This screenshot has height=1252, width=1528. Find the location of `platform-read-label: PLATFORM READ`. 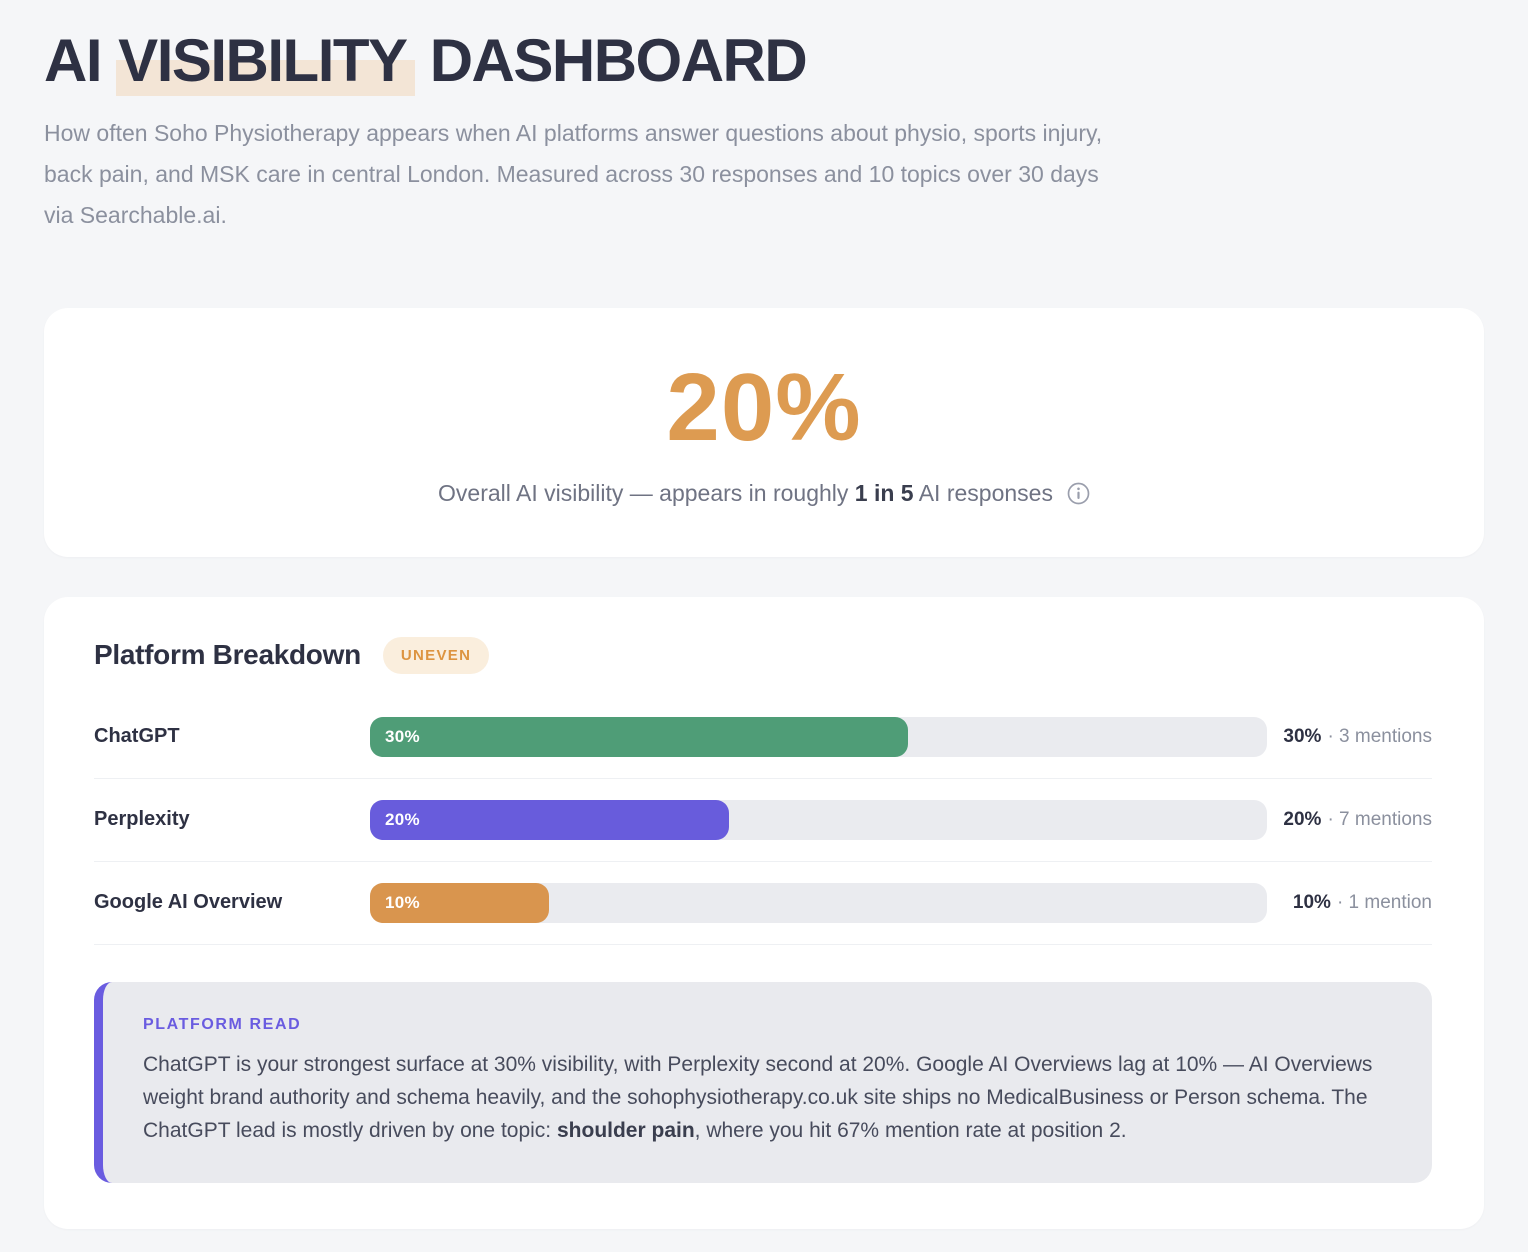

platform-read-label: PLATFORM READ is located at coordinates (222, 1024).